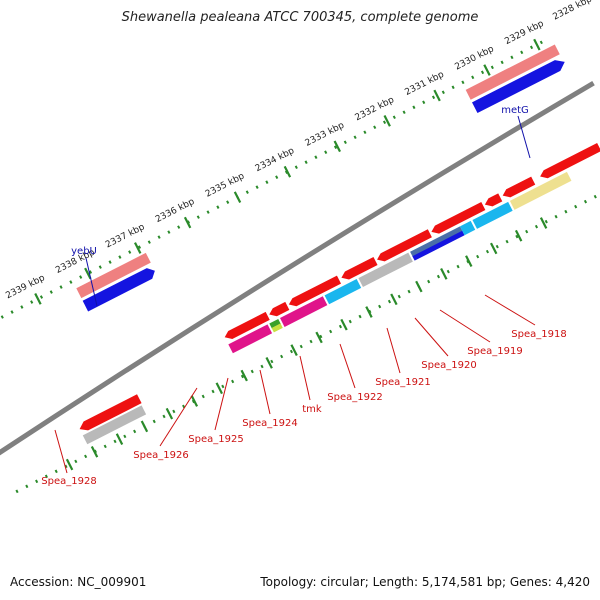 Image resolution: width=600 pixels, height=600 pixels. What do you see at coordinates (160, 455) in the screenshot?
I see `label-spea-1926: Spea_1926` at bounding box center [160, 455].